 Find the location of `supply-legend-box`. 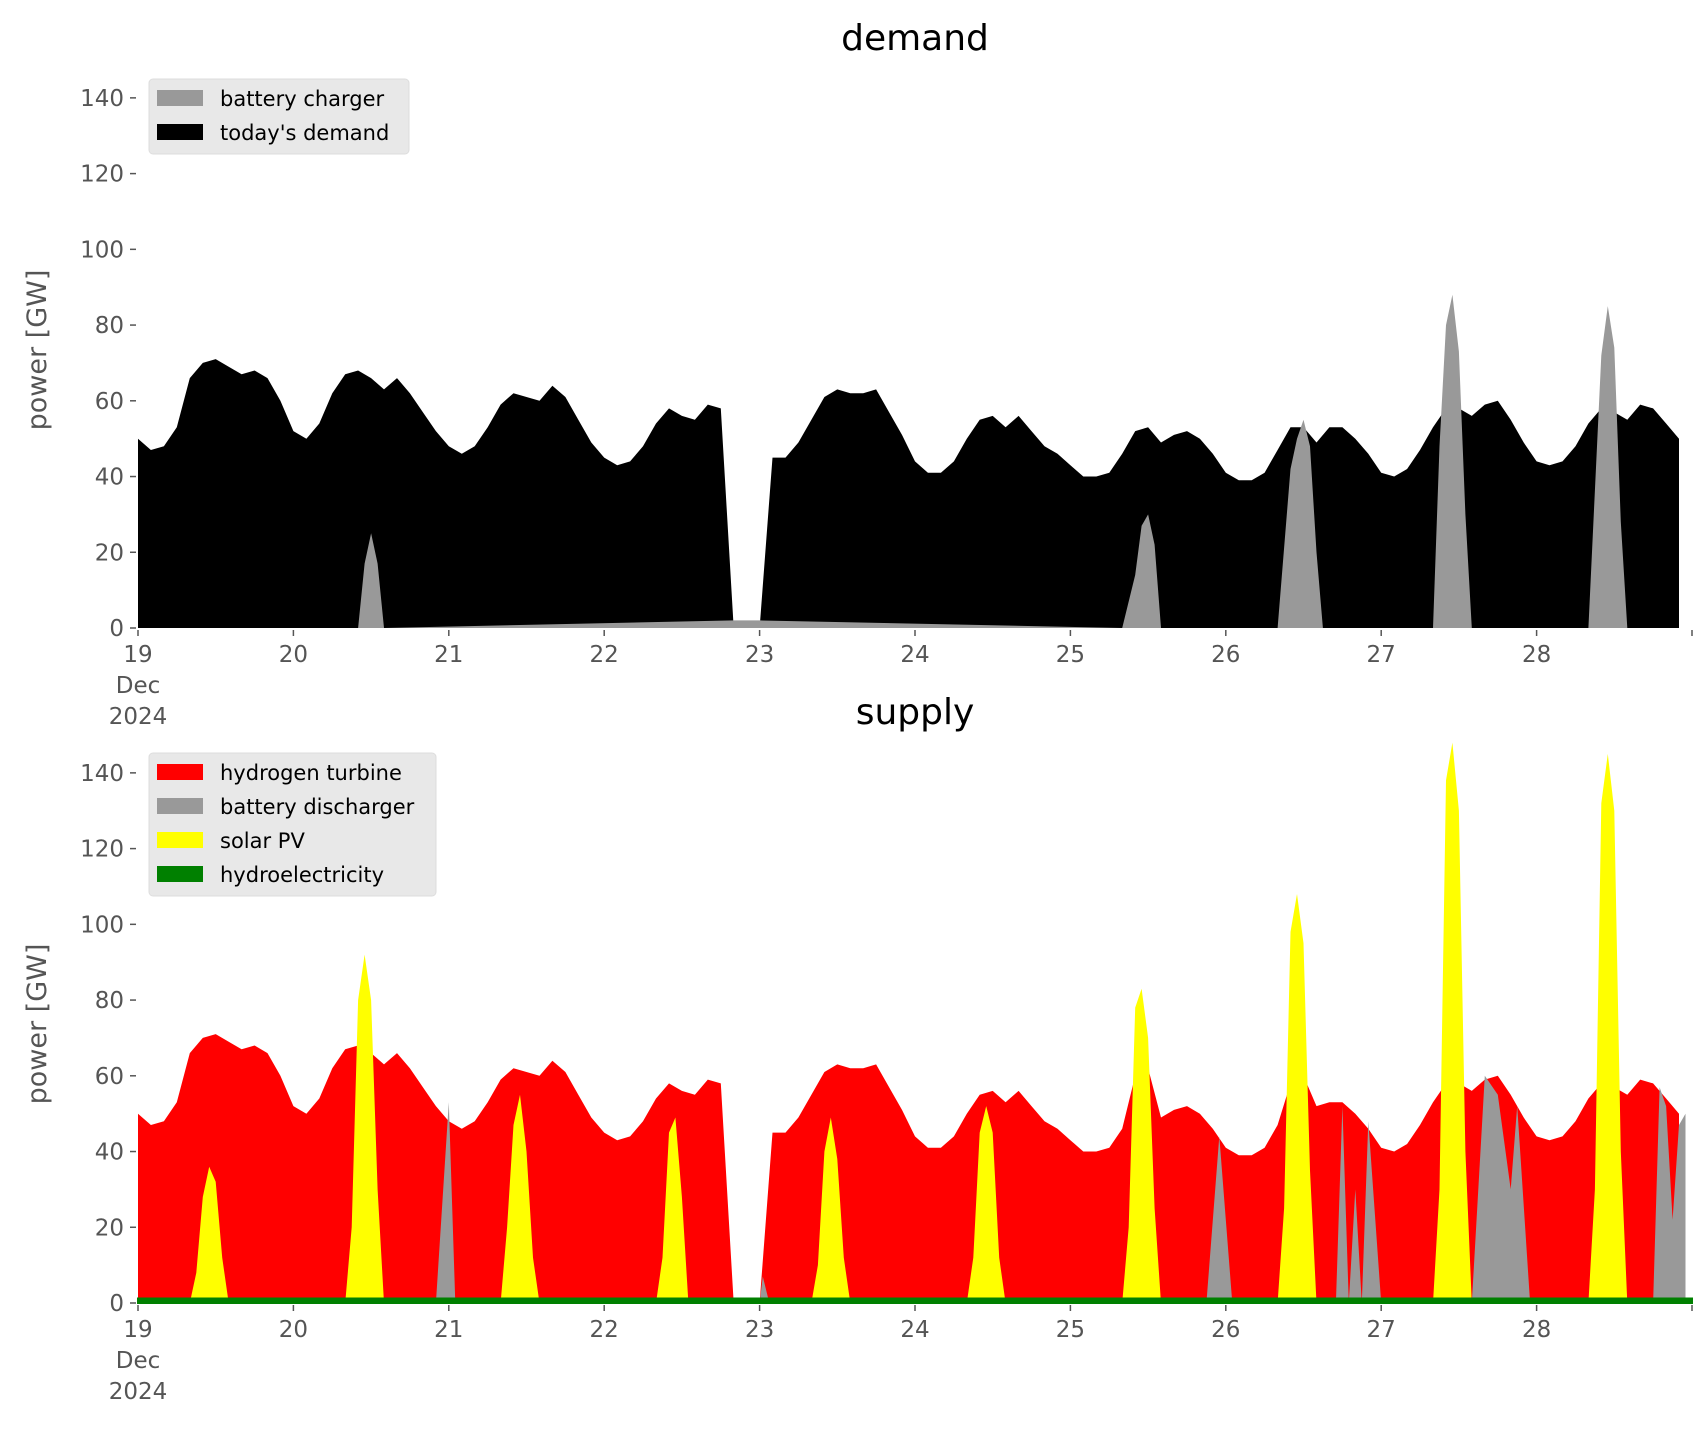

supply-legend-box is located at coordinates (292, 824).